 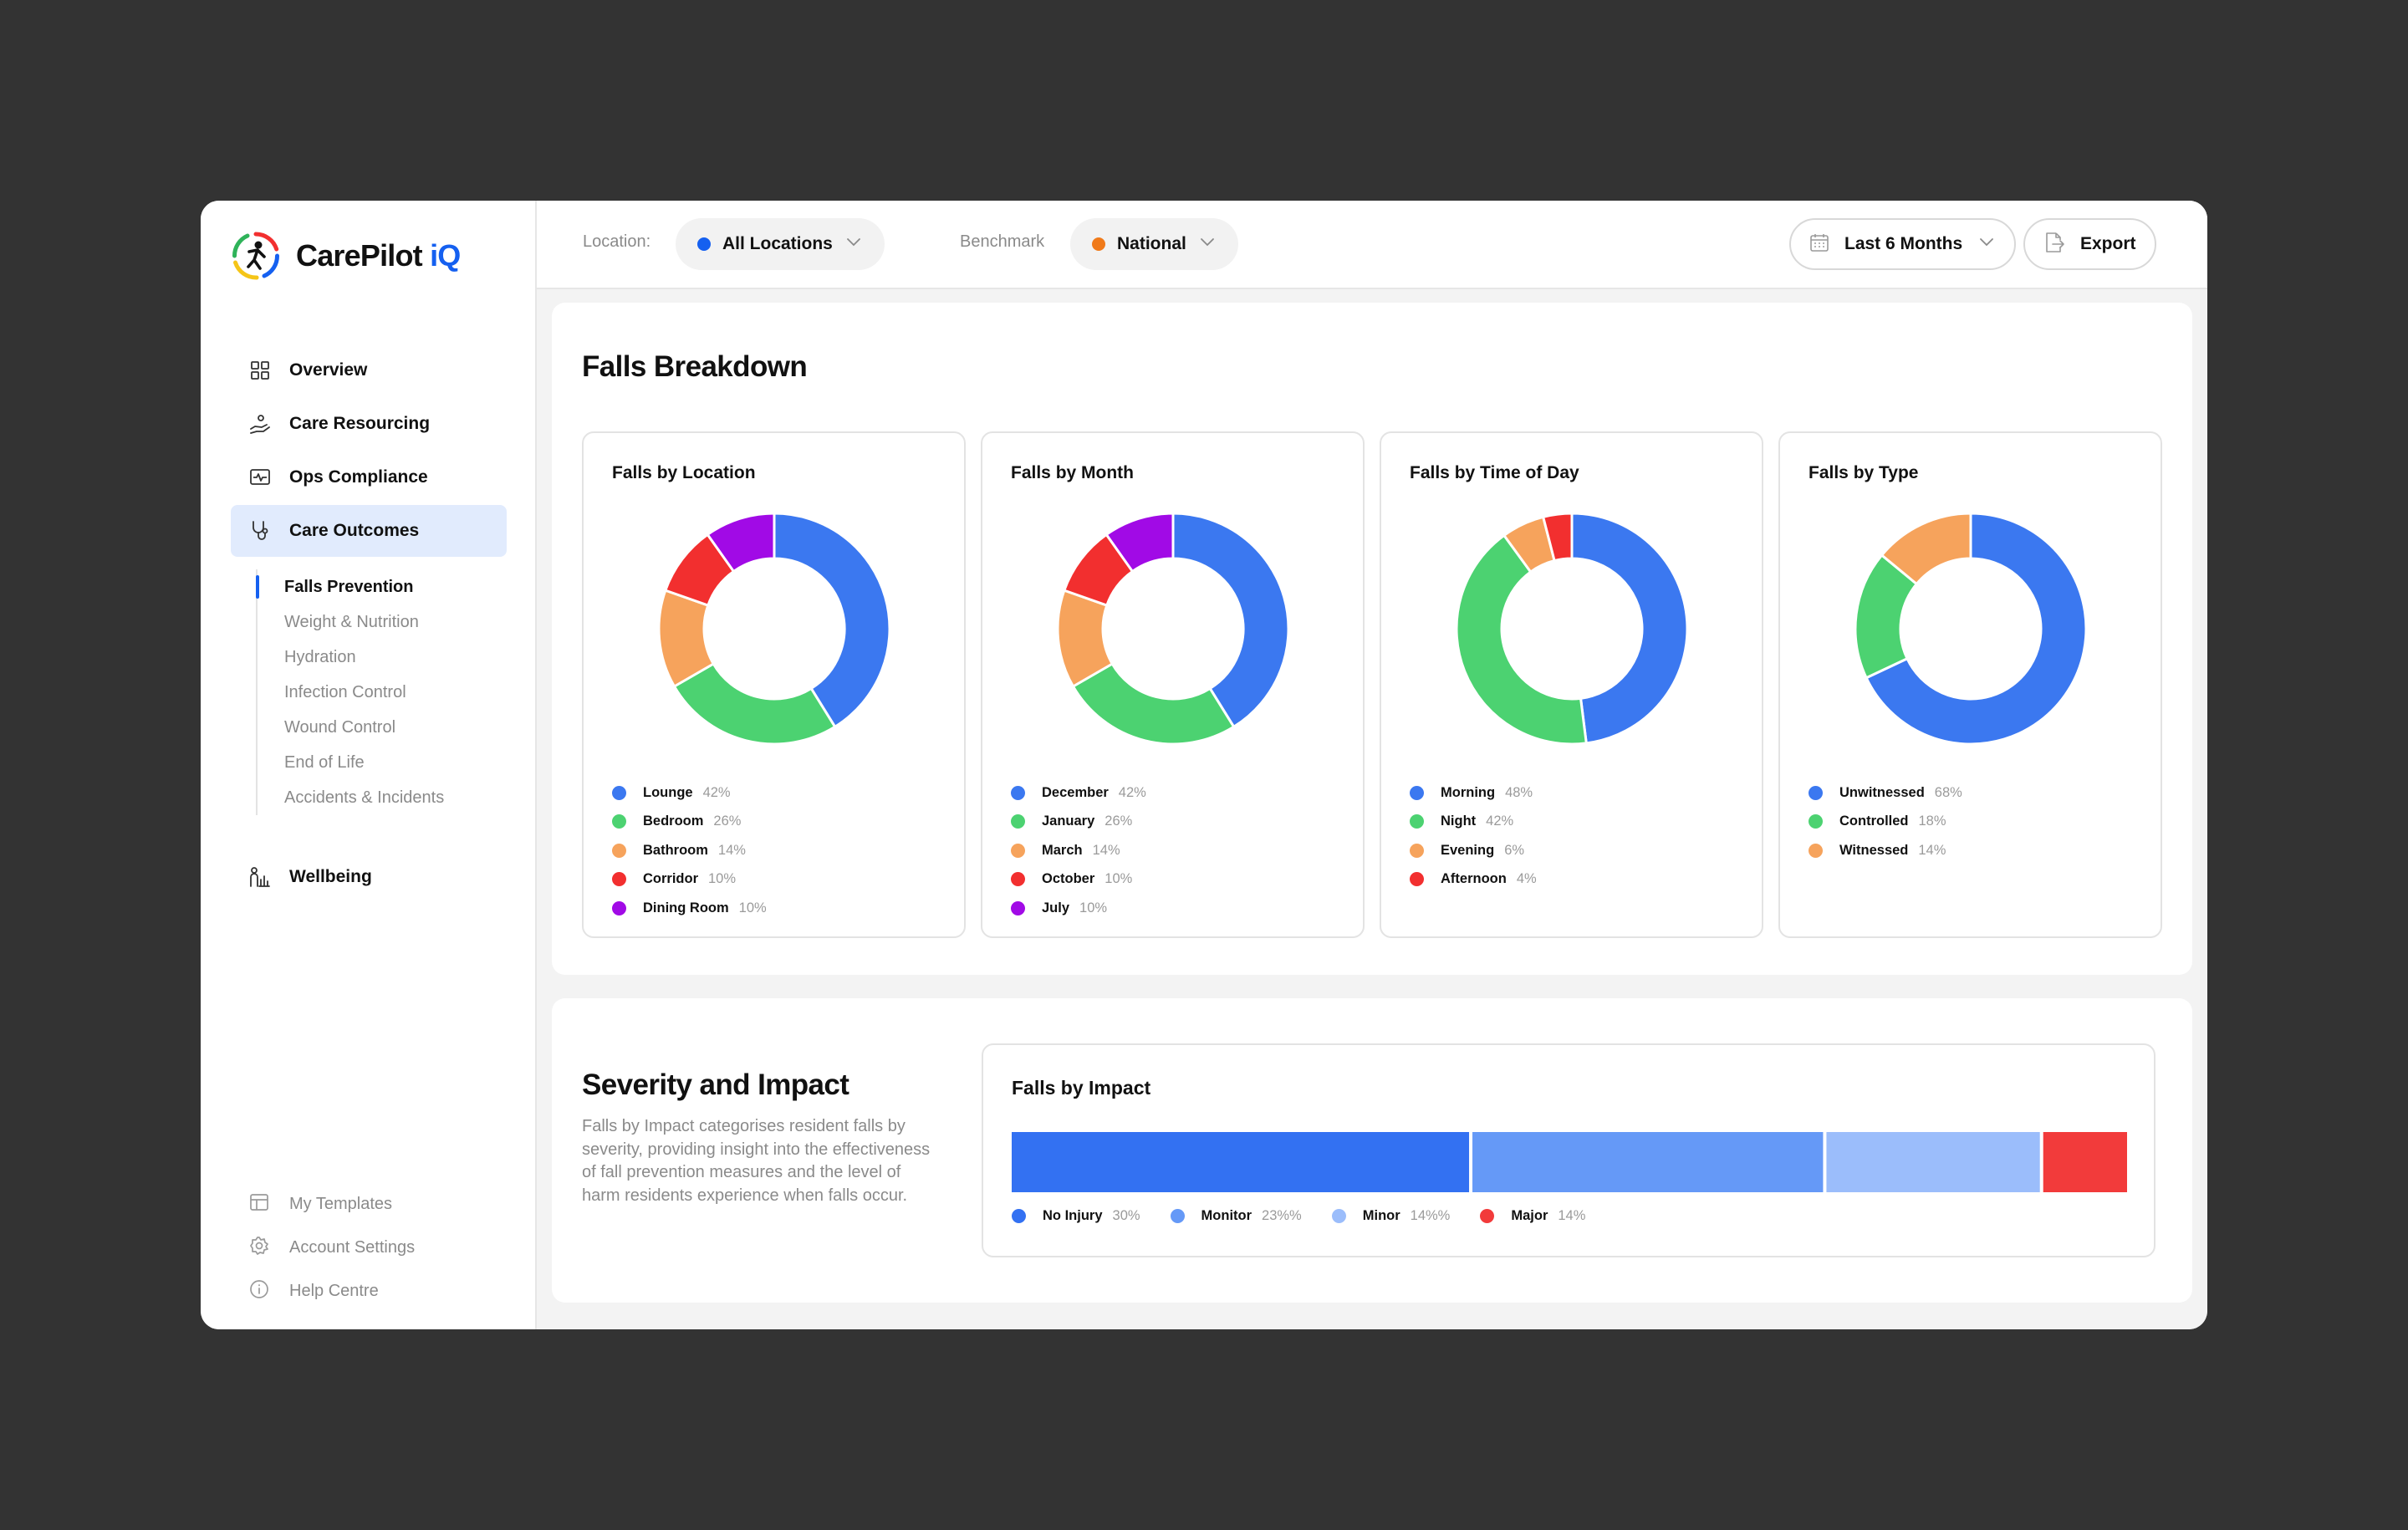 I want to click on donut-slice-morning, so click(x=1628, y=628).